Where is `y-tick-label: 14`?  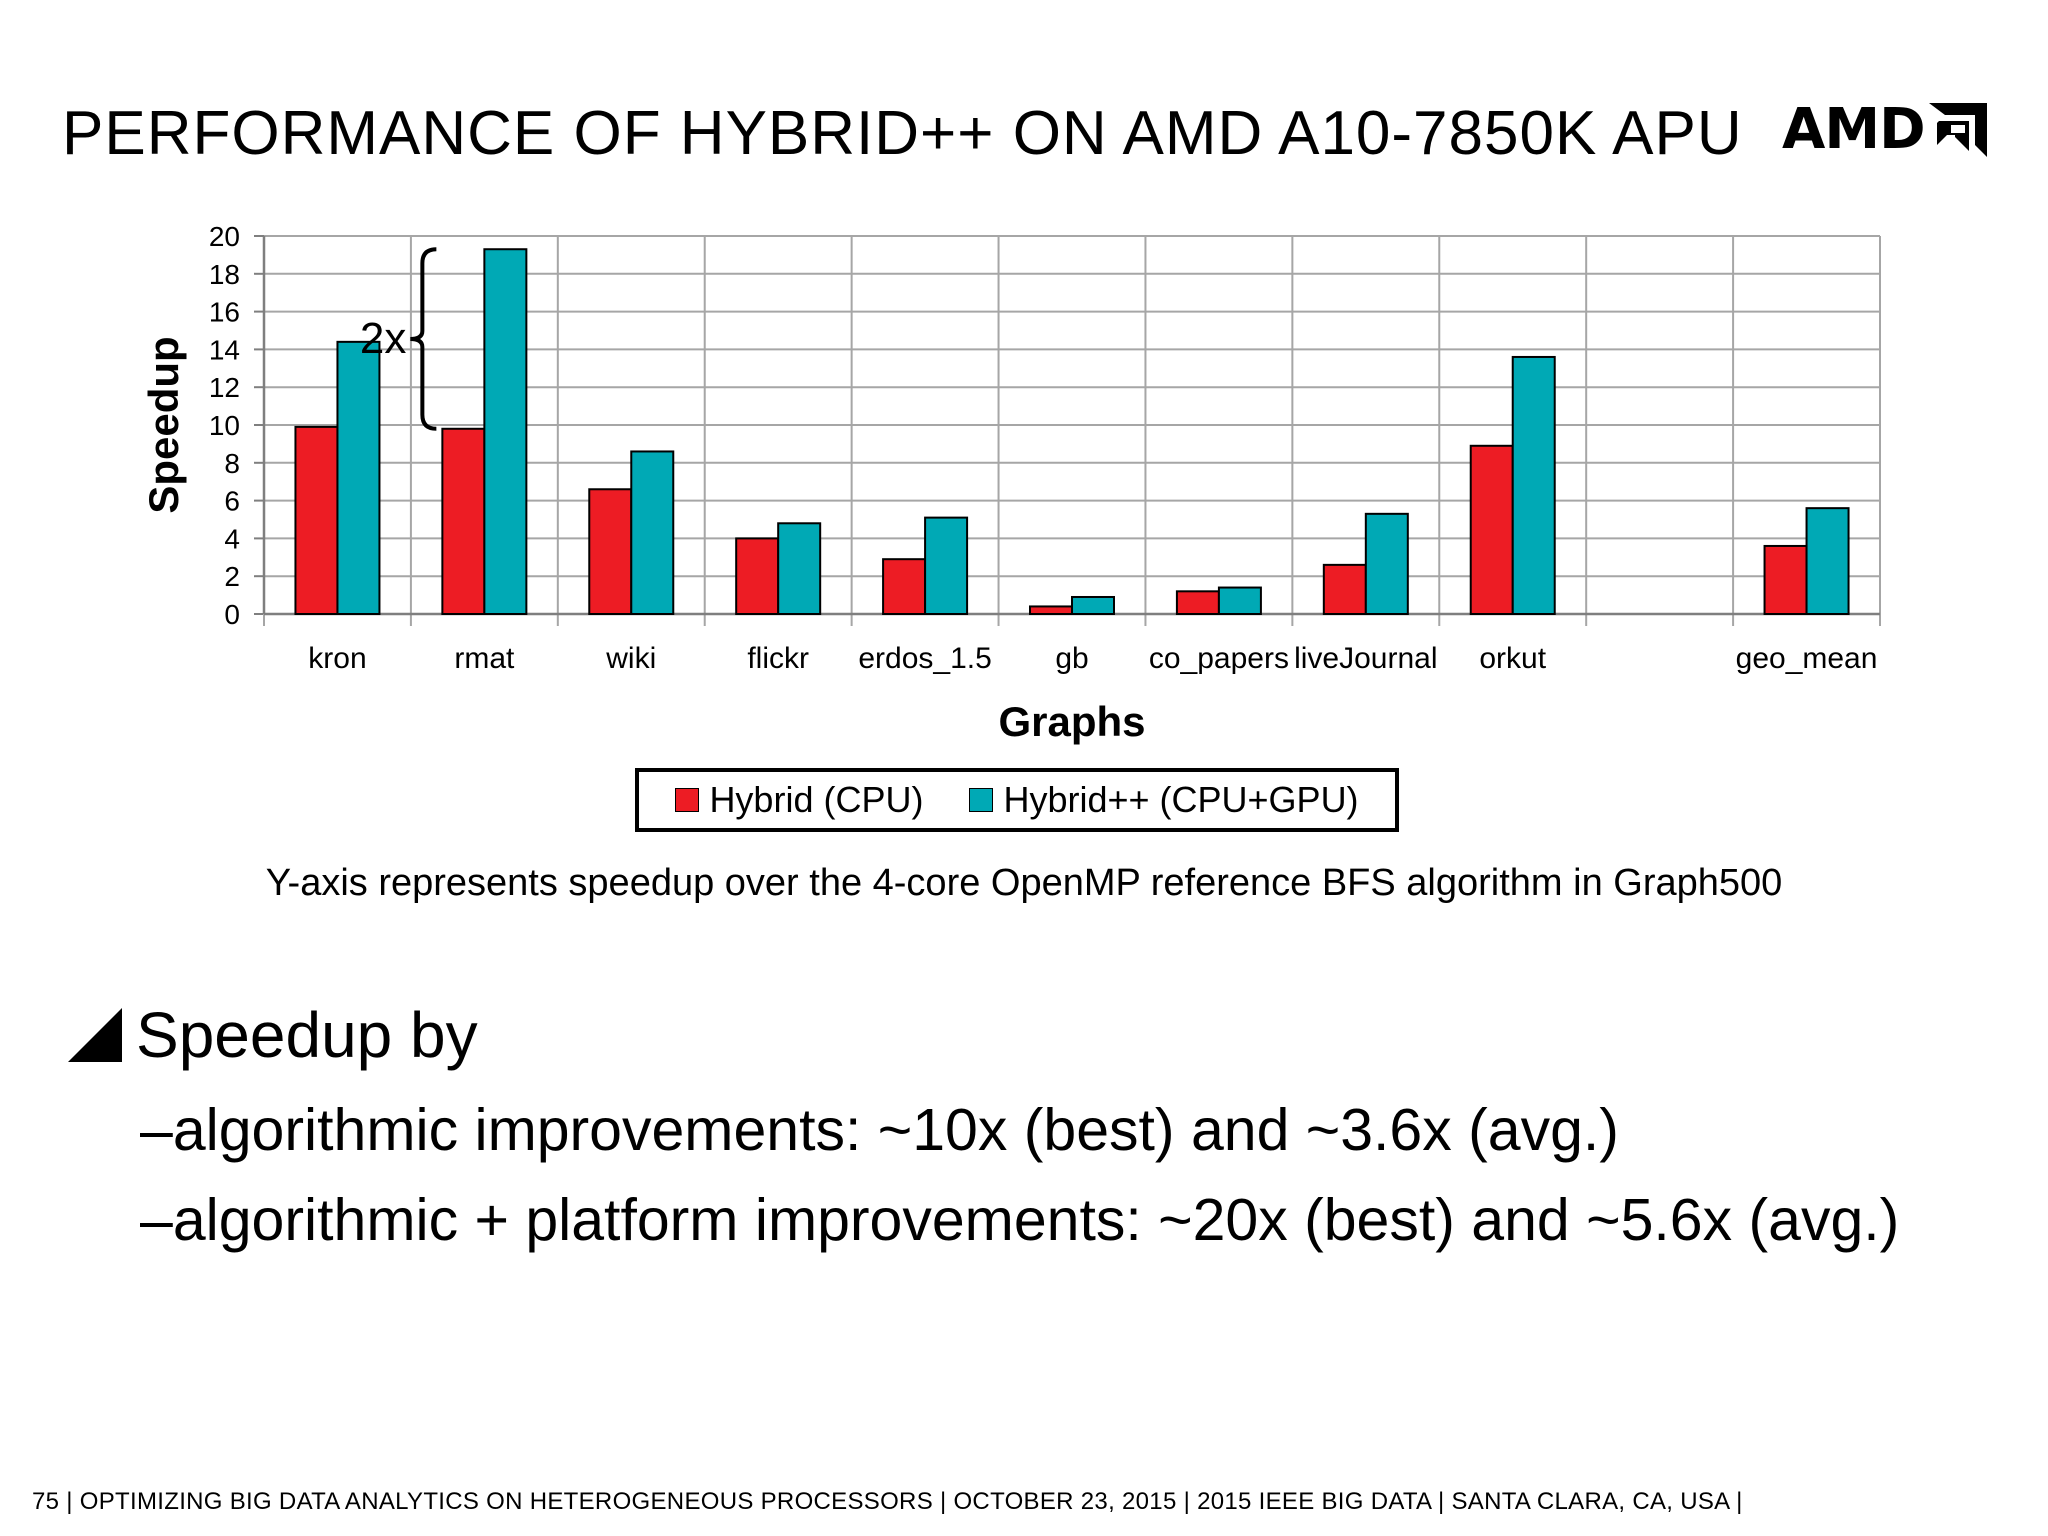 y-tick-label: 14 is located at coordinates (224, 349).